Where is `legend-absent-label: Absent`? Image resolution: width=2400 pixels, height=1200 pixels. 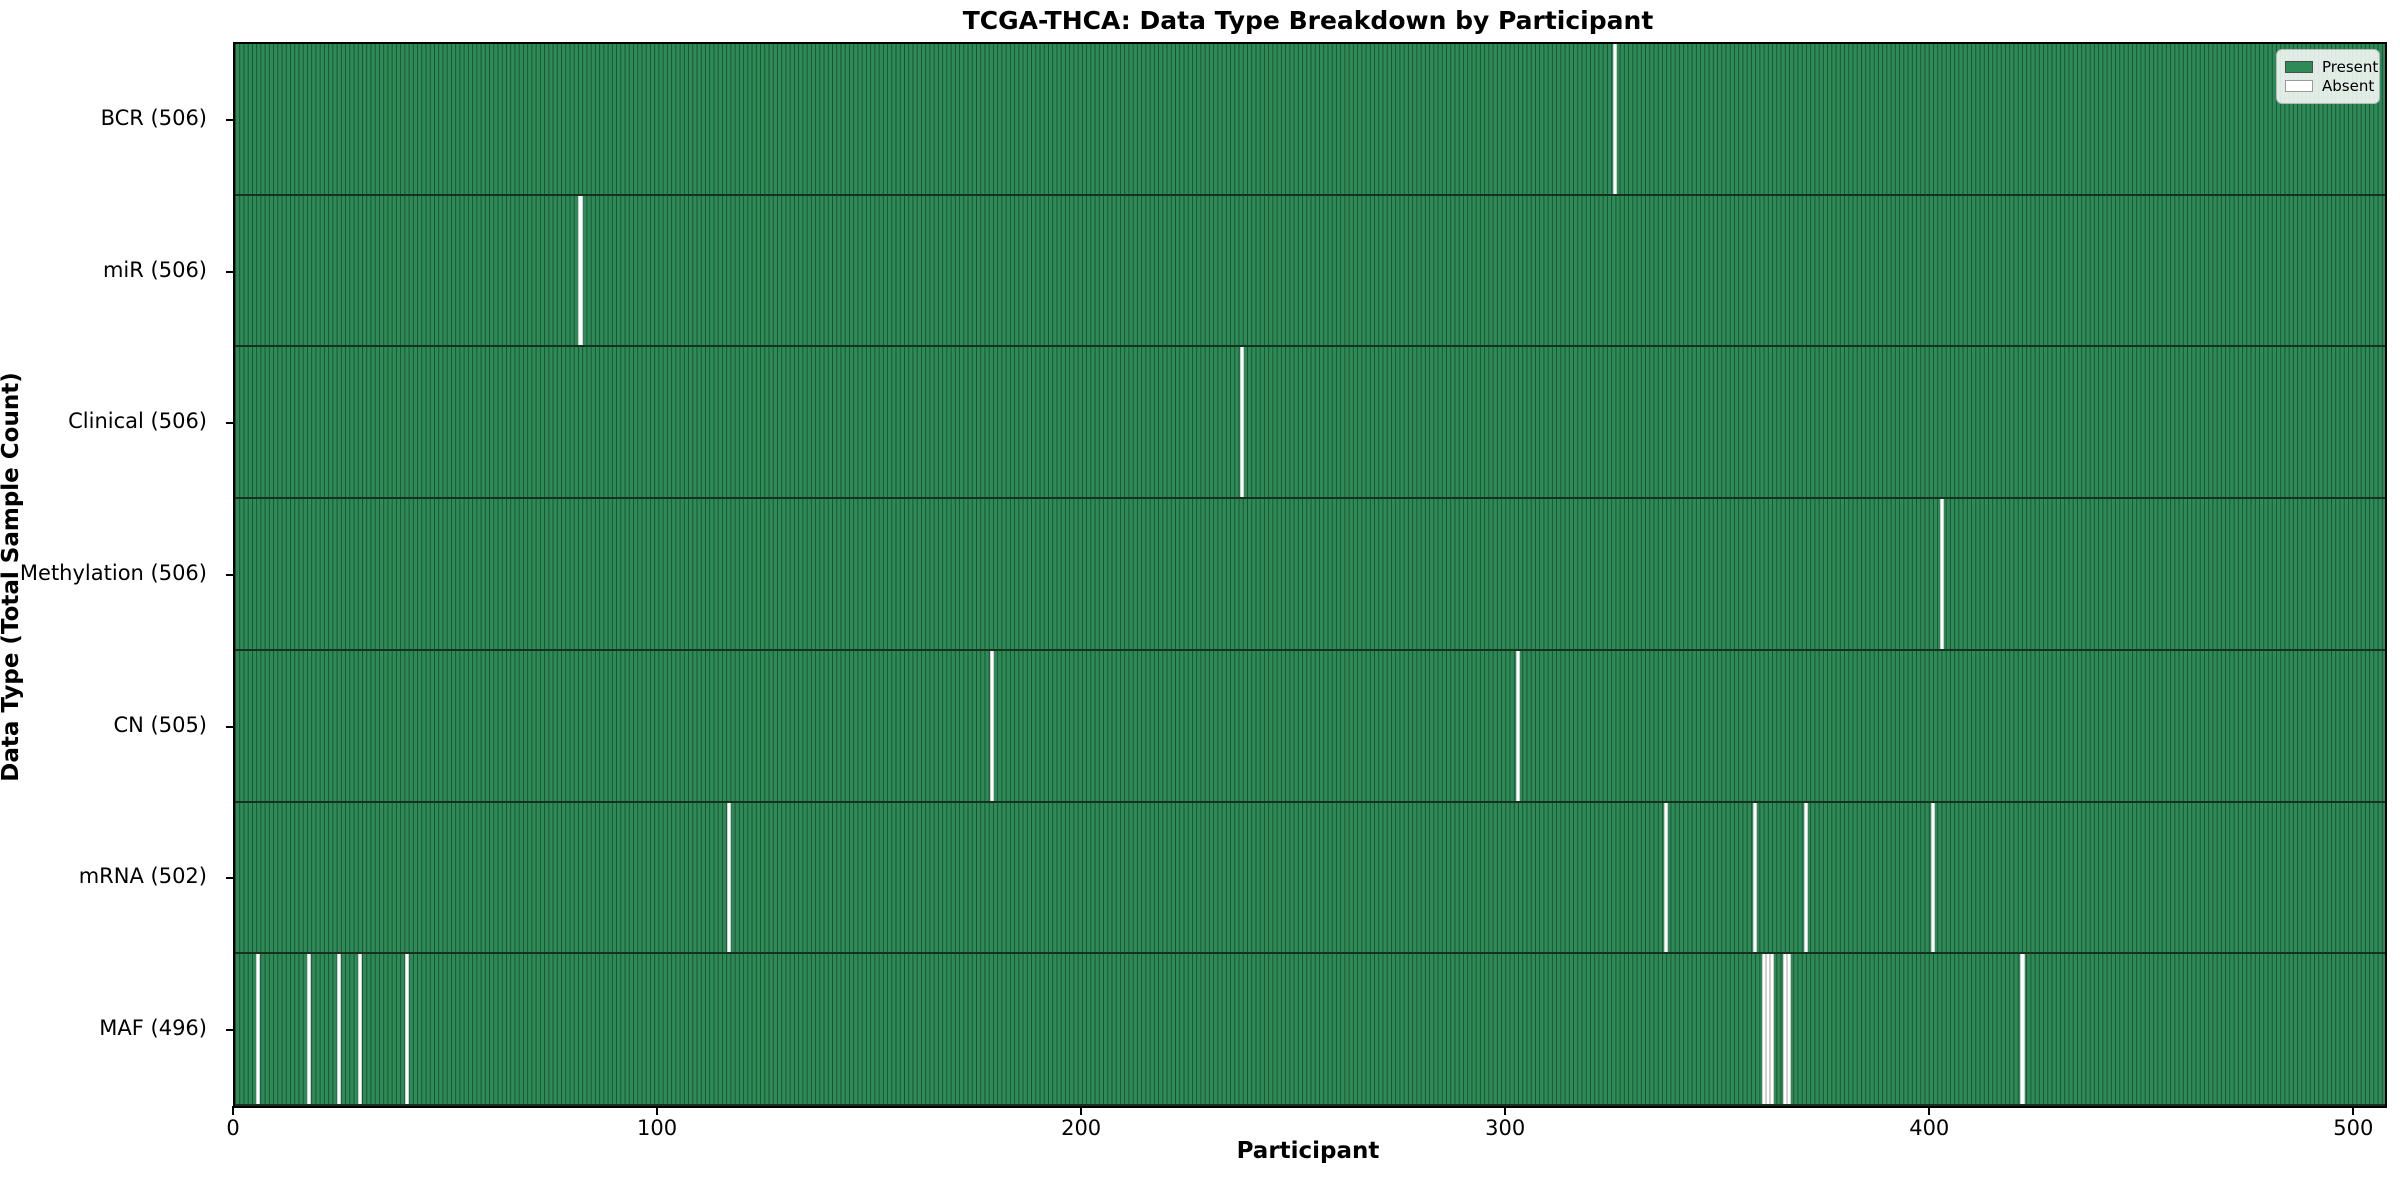 legend-absent-label: Absent is located at coordinates (2348, 86).